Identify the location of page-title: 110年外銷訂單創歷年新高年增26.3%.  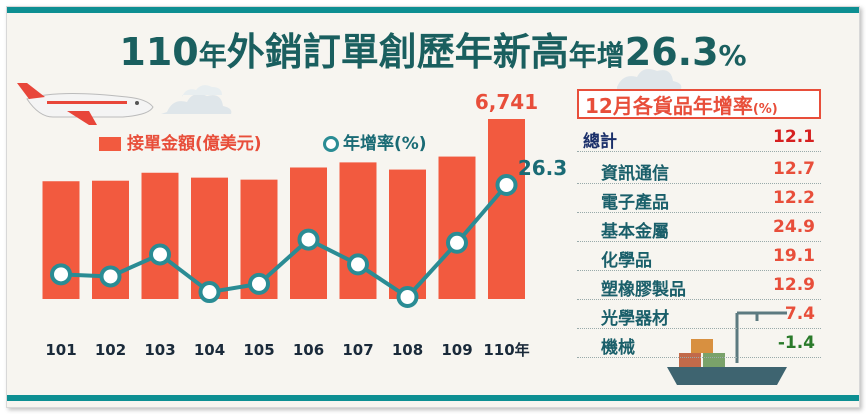
(433, 48).